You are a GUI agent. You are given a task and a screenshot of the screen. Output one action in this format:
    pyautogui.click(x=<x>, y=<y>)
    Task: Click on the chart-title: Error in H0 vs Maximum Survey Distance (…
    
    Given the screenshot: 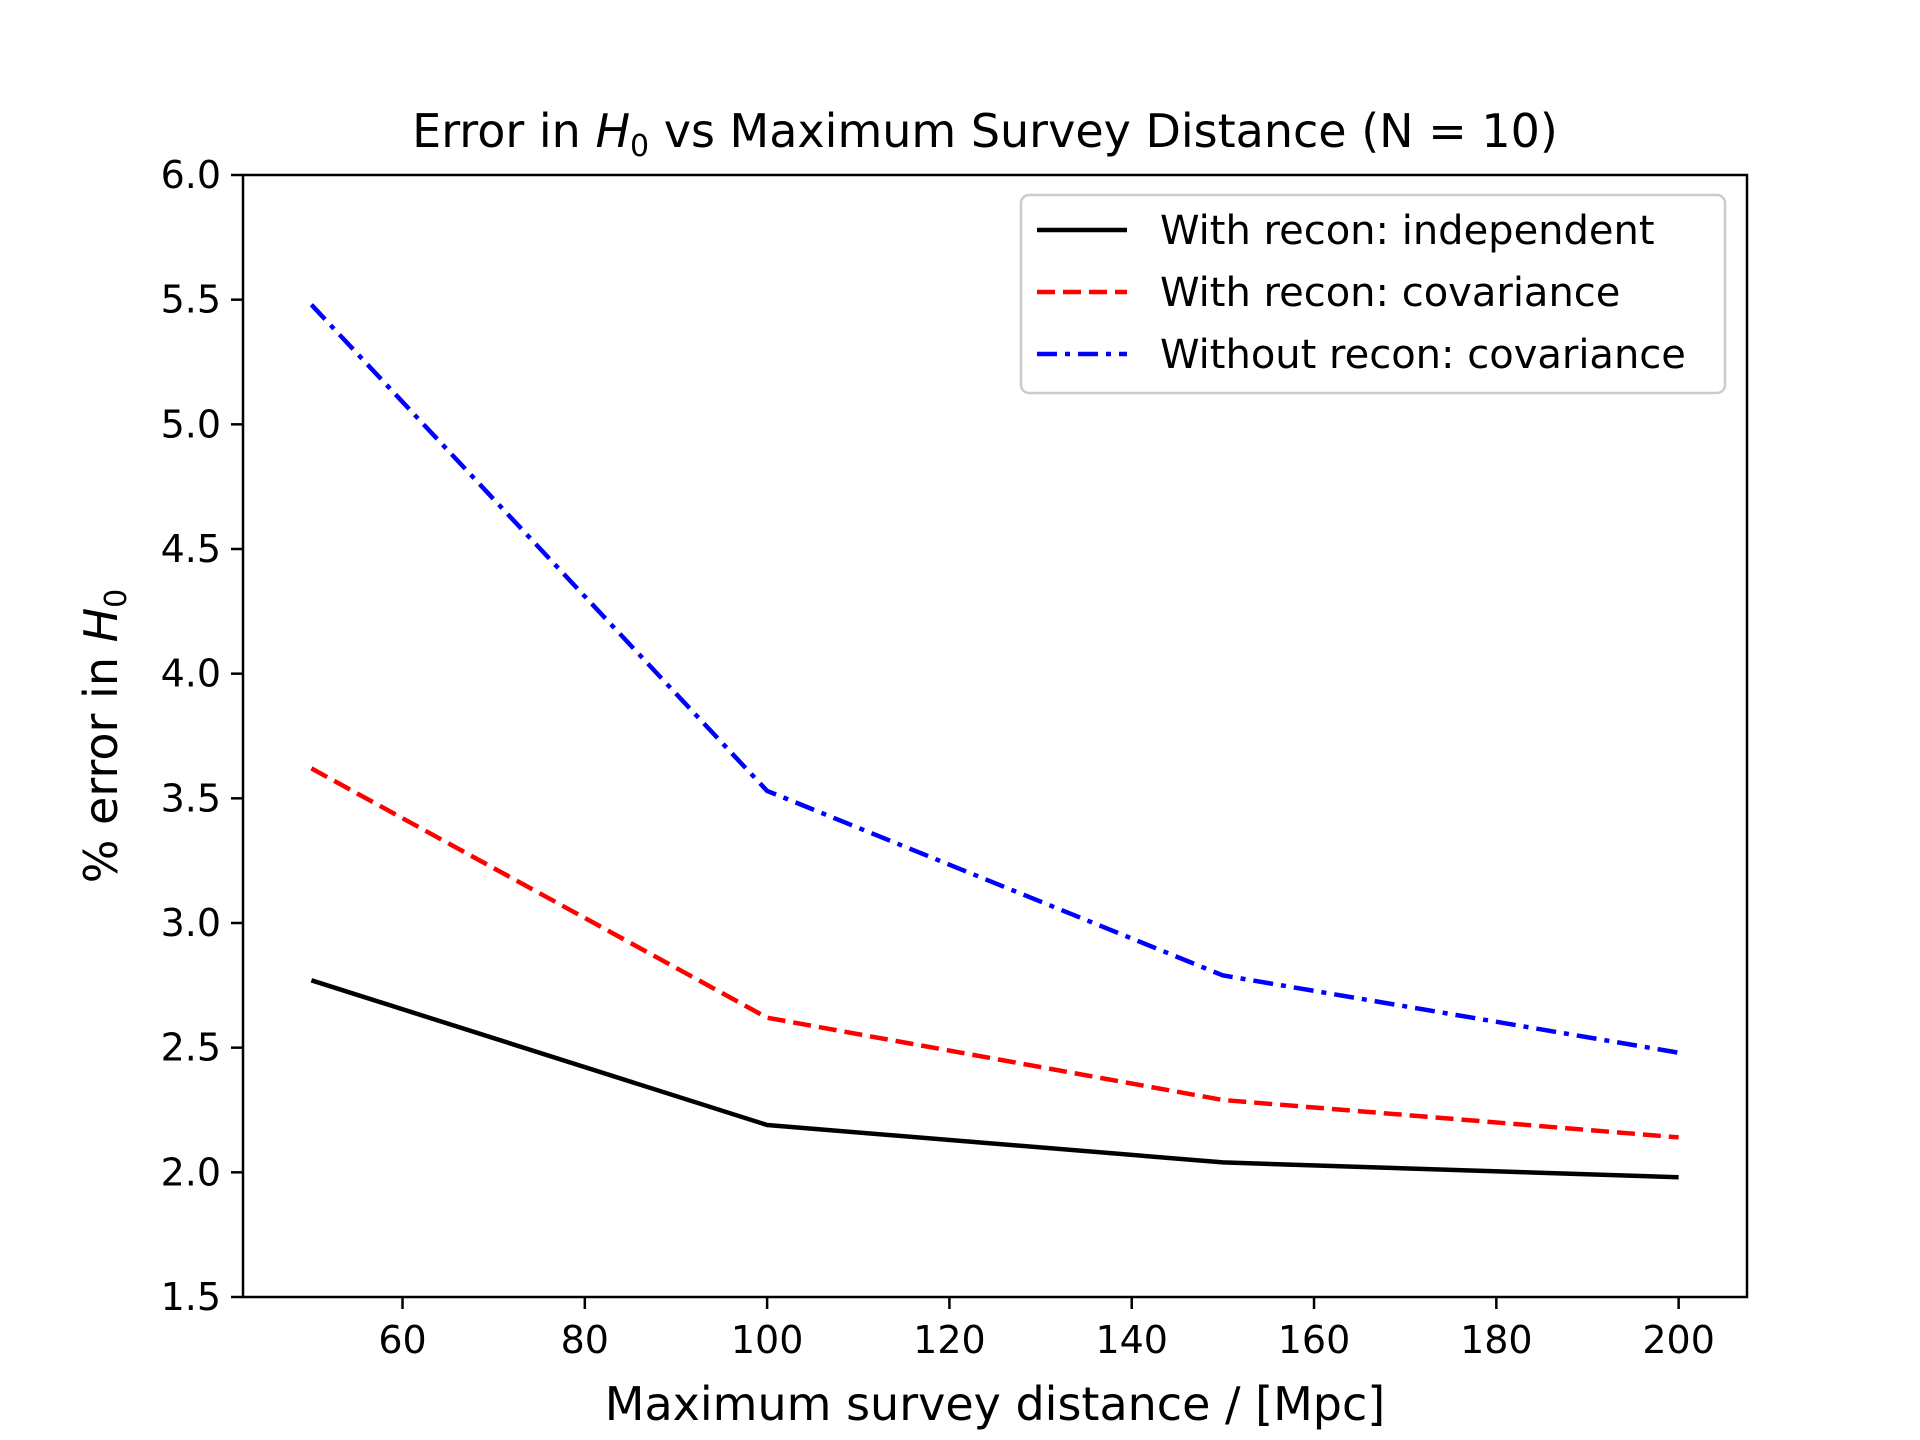 What is the action you would take?
    pyautogui.click(x=985, y=134)
    